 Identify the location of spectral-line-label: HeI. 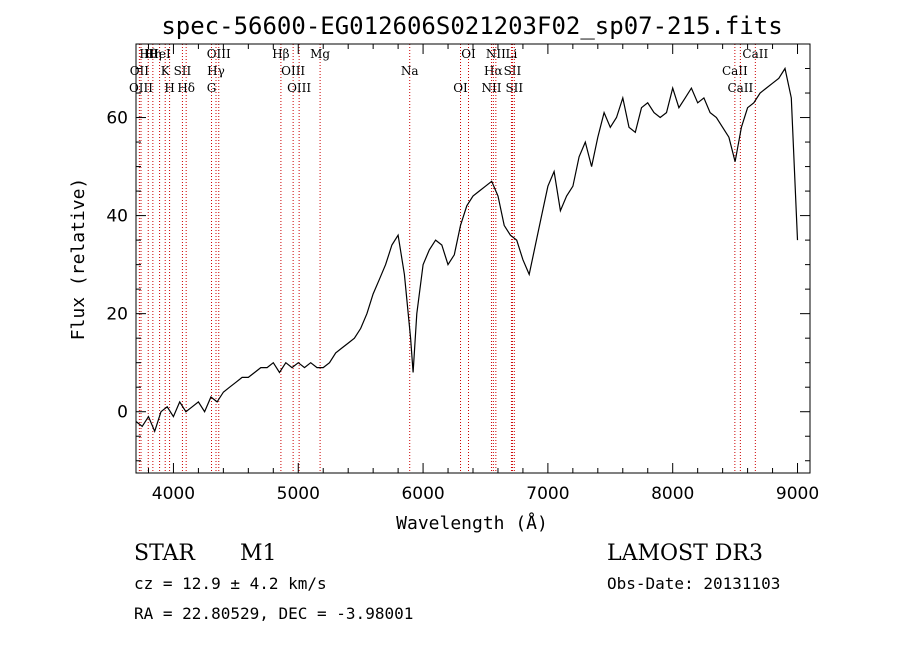
(159, 54).